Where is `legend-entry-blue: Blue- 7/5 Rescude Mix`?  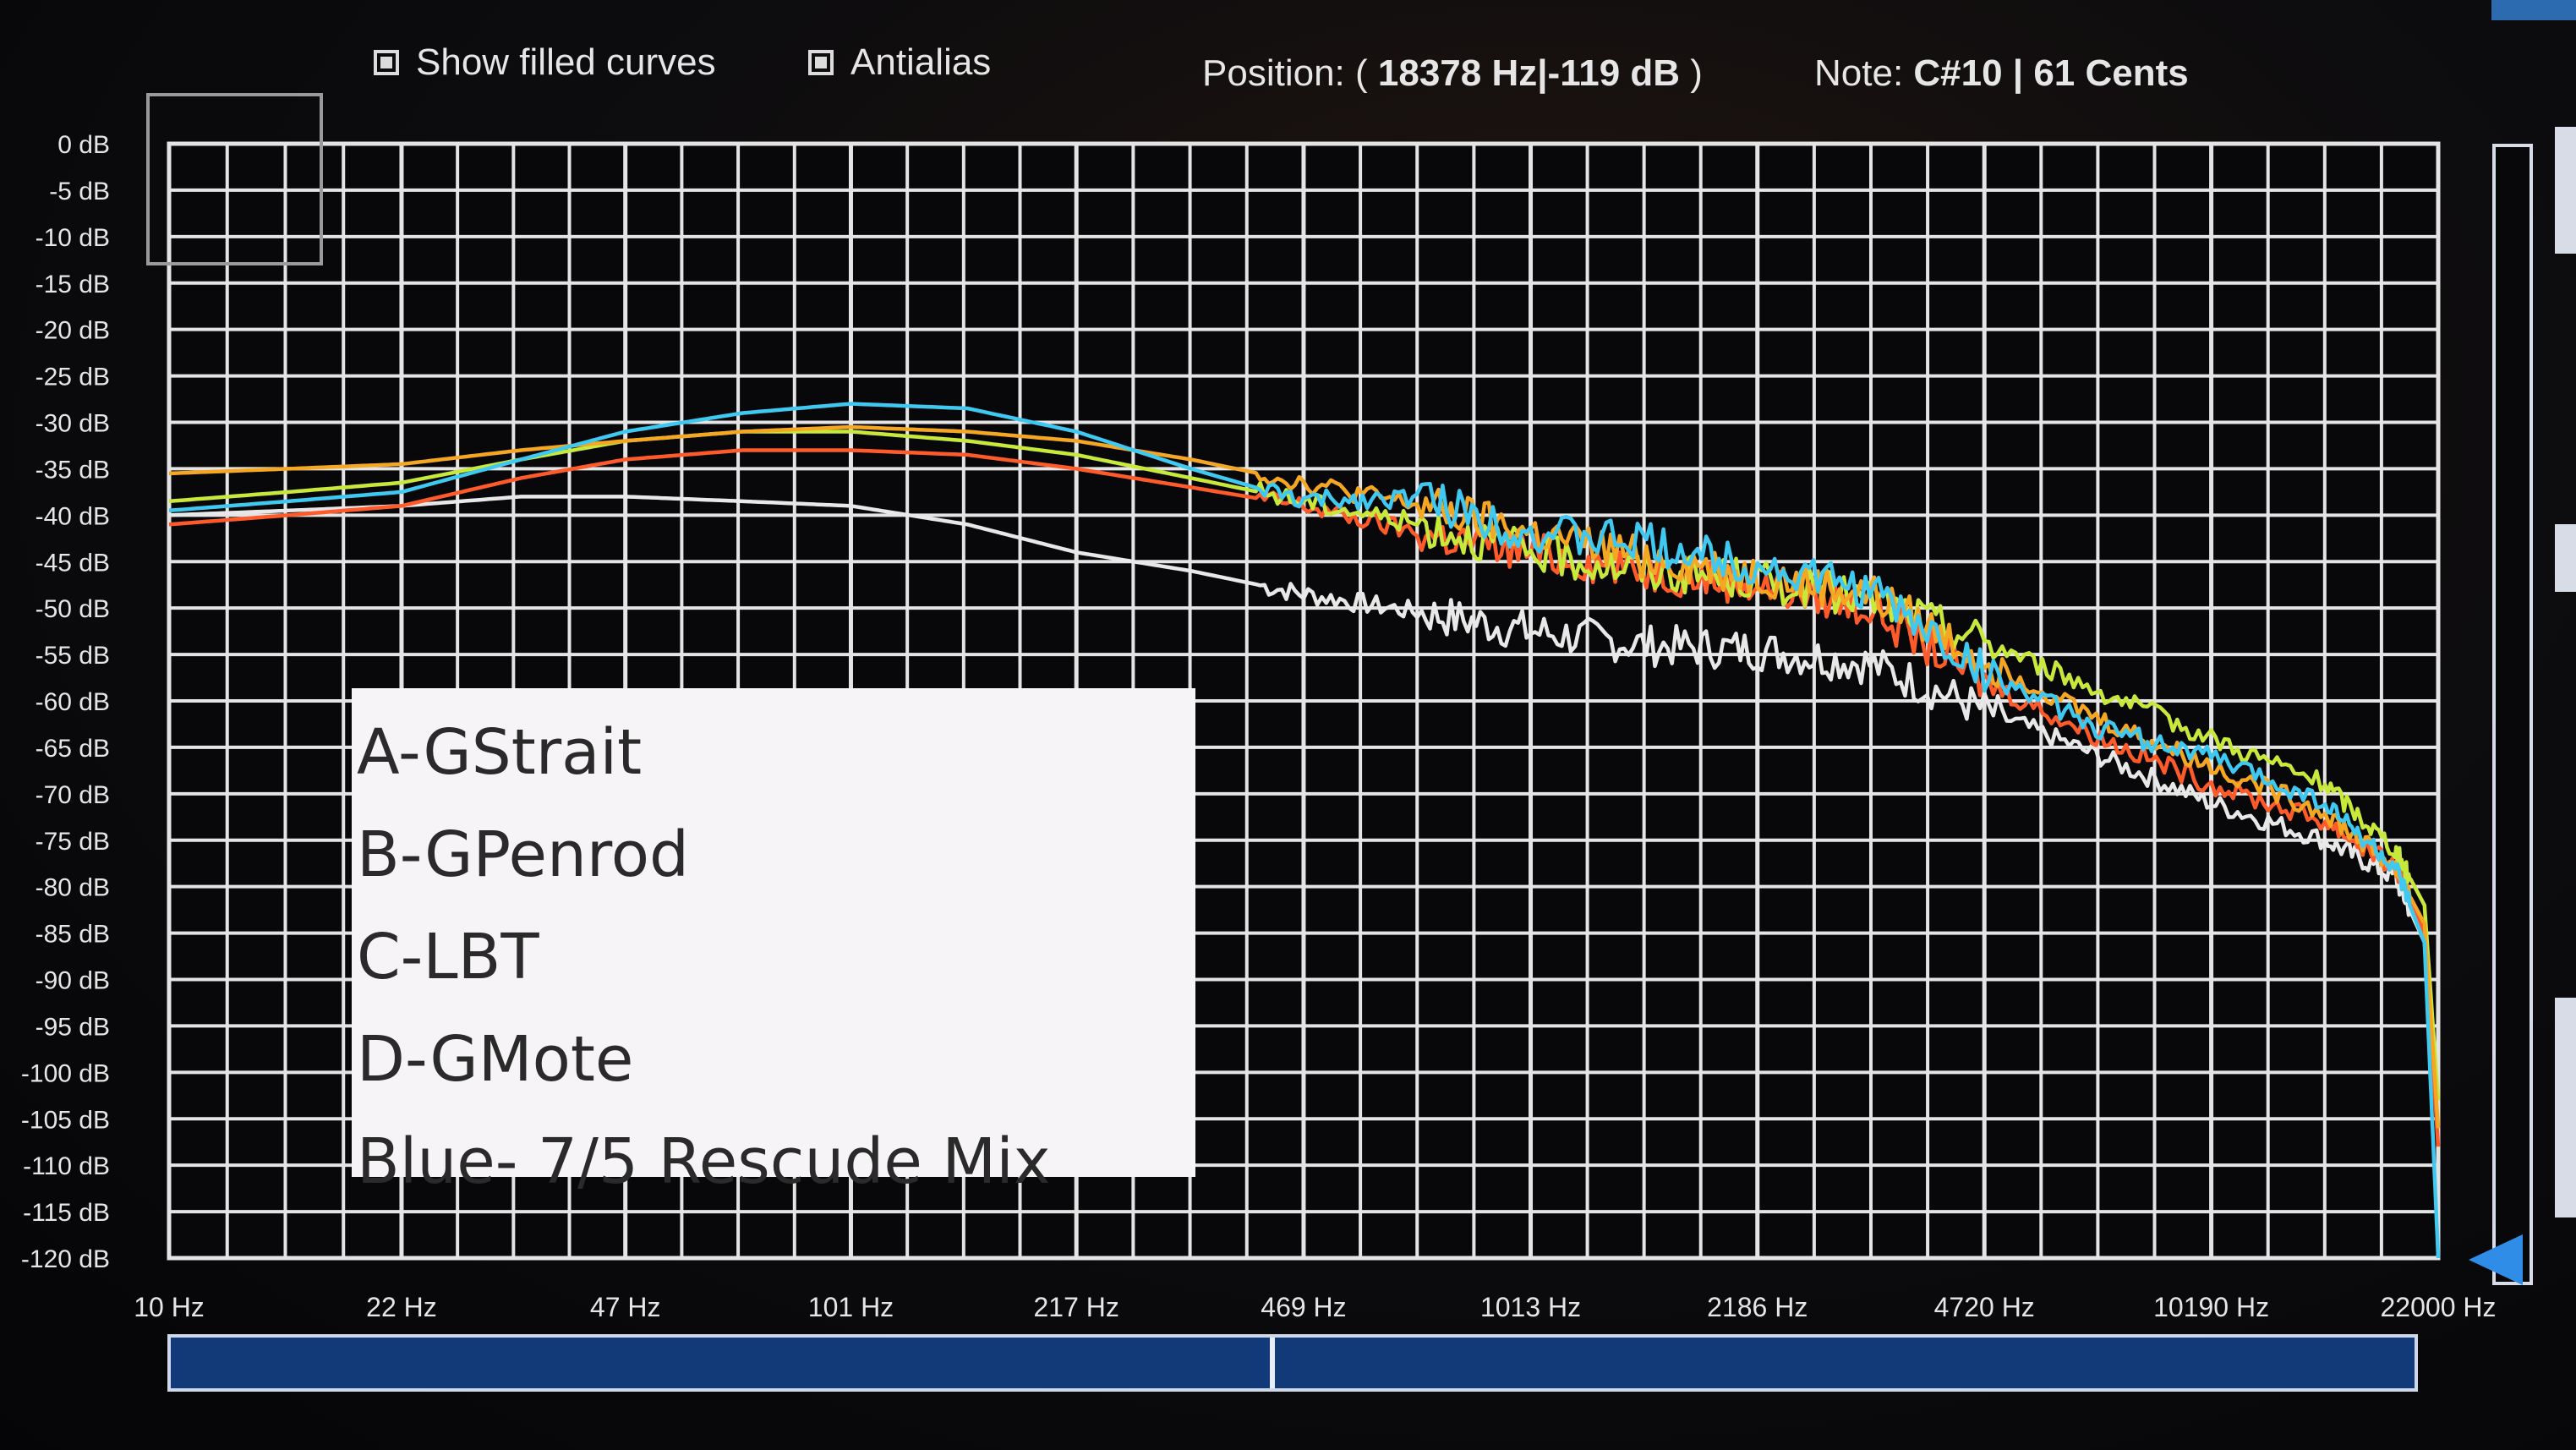
legend-entry-blue: Blue- 7/5 Rescude Mix is located at coordinates (704, 1161).